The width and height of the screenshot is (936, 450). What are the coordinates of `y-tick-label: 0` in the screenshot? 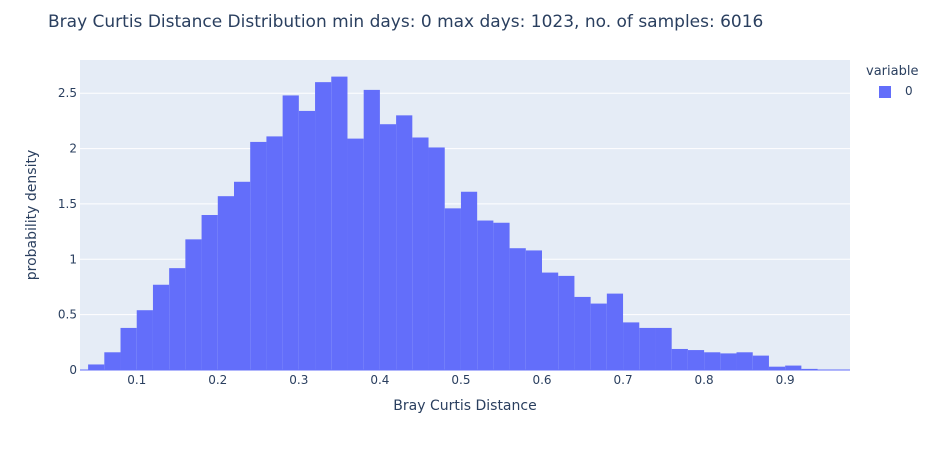 It's located at (73, 370).